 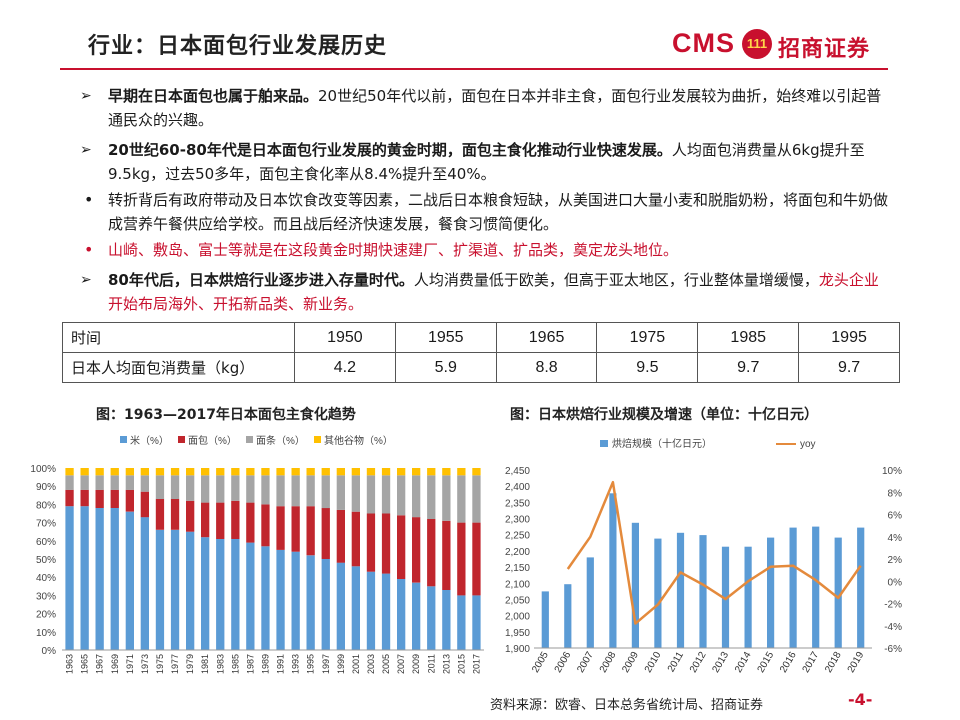 What do you see at coordinates (261, 280) in the screenshot?
I see `bullet-bold-text: 80年代后，日本烘焙行业逐步进入存量时代。` at bounding box center [261, 280].